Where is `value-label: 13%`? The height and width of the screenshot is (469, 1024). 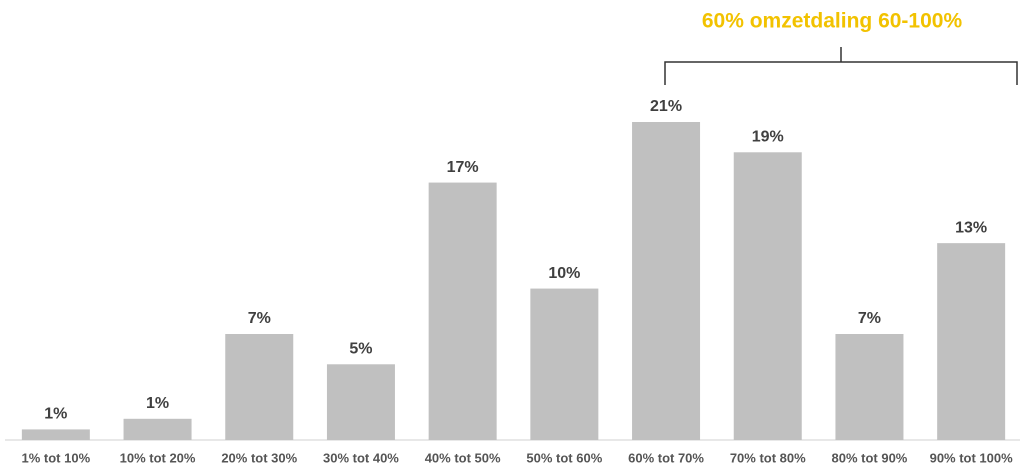
value-label: 13% is located at coordinates (971, 227).